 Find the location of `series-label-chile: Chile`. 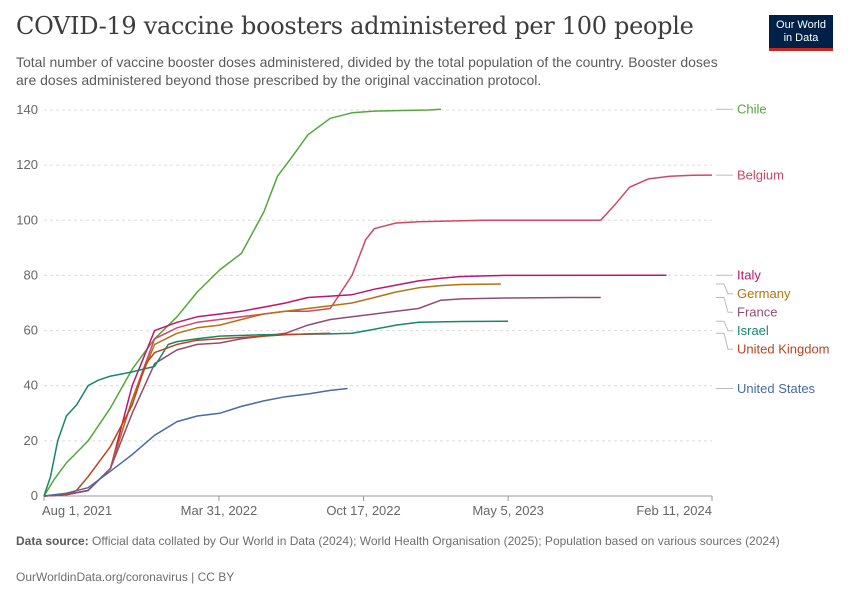

series-label-chile: Chile is located at coordinates (752, 109).